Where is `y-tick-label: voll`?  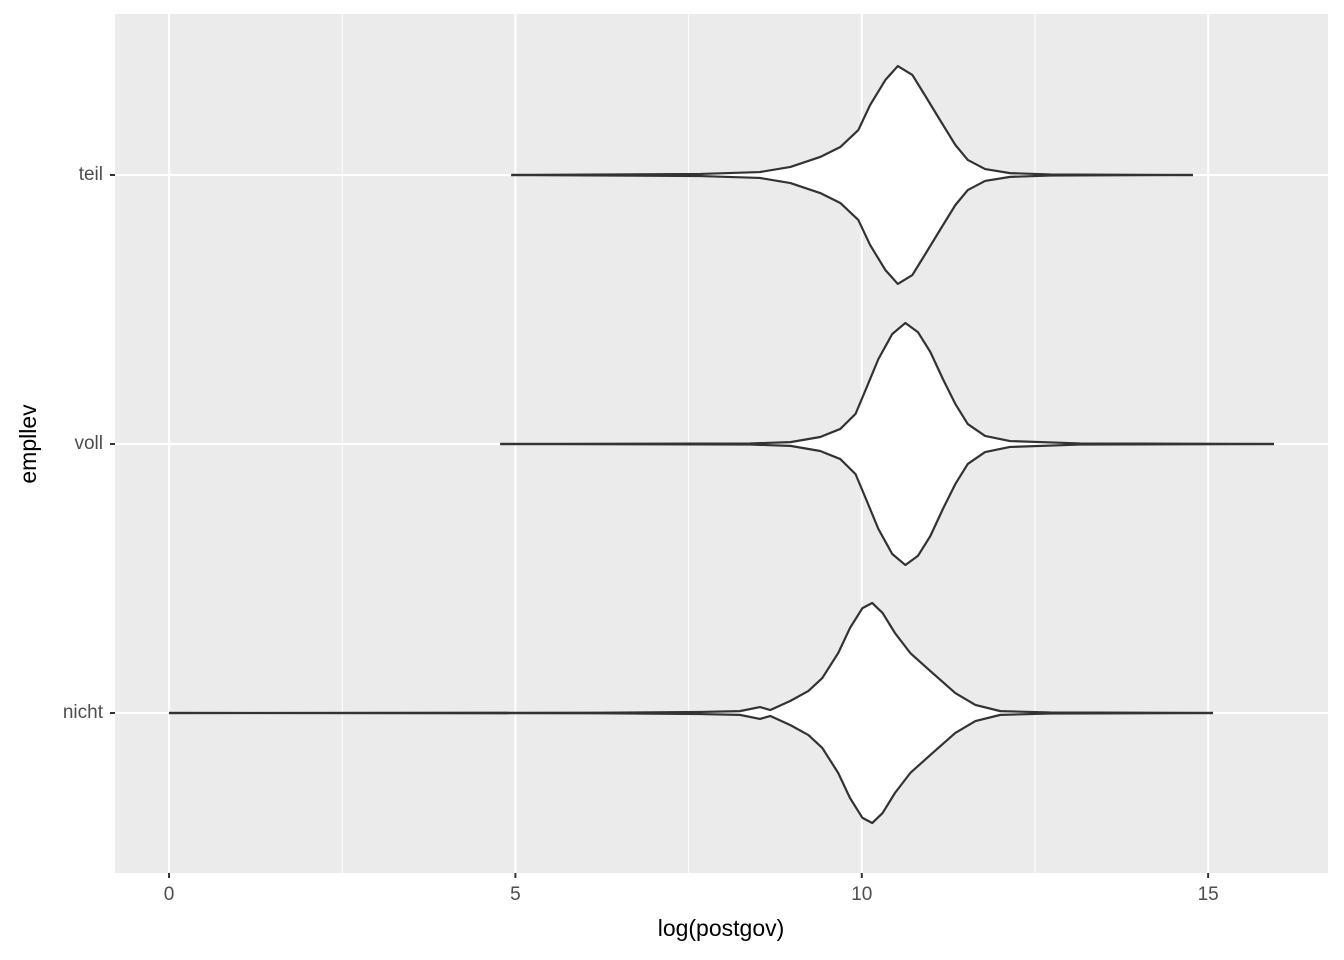
y-tick-label: voll is located at coordinates (88, 443).